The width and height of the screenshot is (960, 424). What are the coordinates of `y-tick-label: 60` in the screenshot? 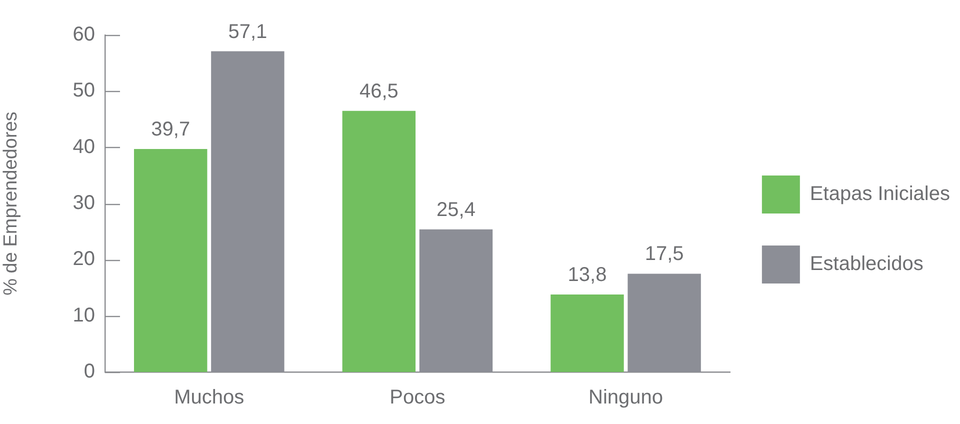 It's located at (83, 35).